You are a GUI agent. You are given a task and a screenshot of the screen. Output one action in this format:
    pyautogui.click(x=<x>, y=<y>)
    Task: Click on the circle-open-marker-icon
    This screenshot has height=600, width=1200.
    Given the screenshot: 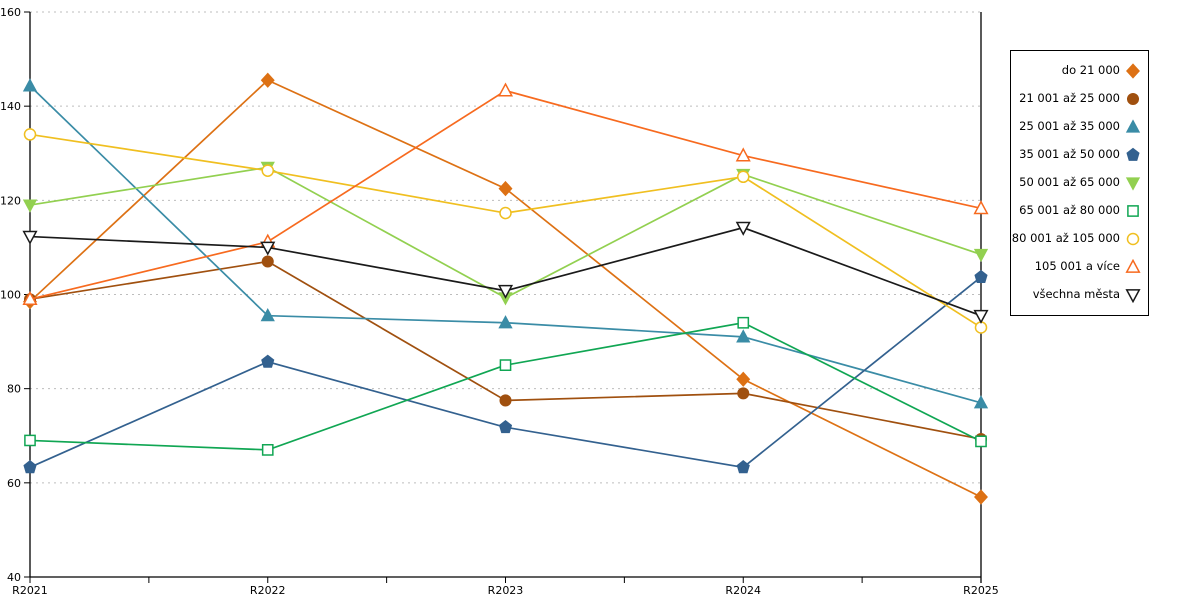 What is the action you would take?
    pyautogui.click(x=1133, y=239)
    